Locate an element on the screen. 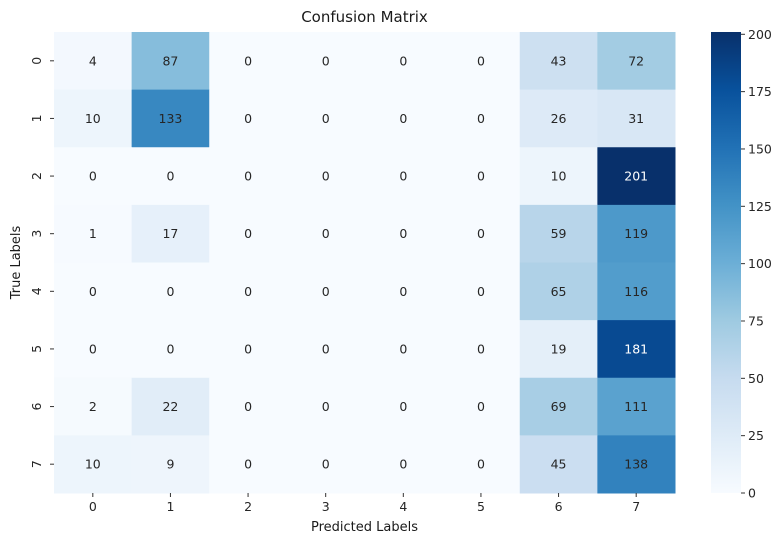  colorbar-tick-label: 175 is located at coordinates (760, 91).